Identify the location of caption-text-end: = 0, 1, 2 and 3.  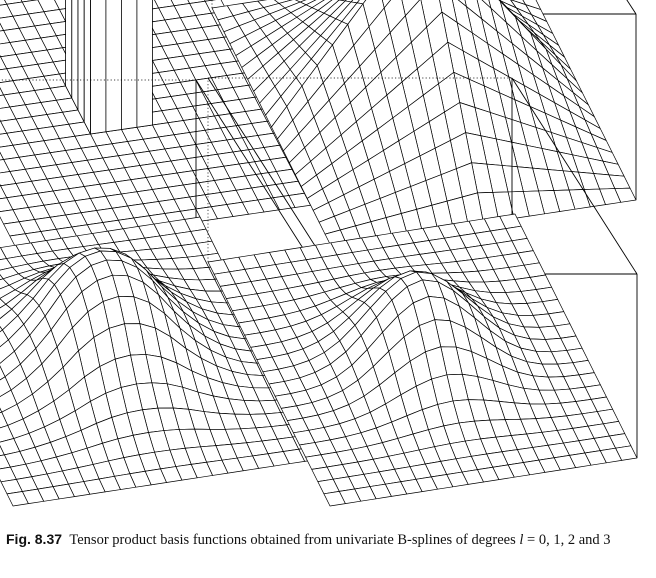
(567, 540).